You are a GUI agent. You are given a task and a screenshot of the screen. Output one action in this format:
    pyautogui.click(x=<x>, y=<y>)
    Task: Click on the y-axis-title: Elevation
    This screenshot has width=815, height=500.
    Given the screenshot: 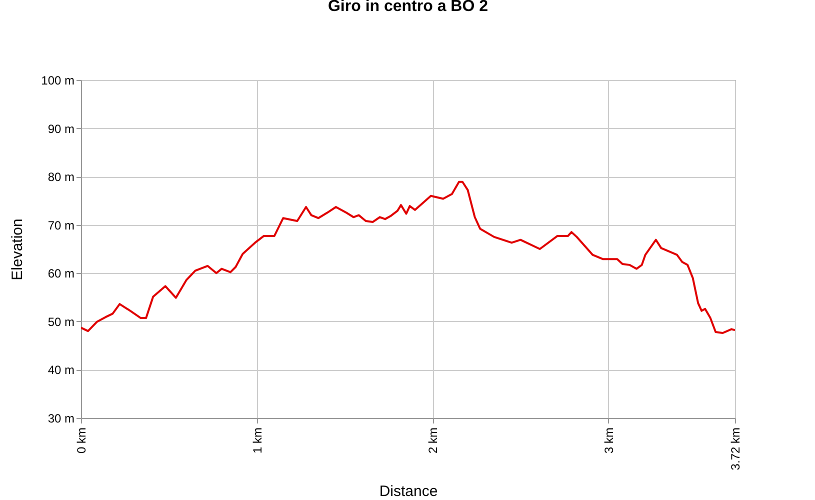 What is the action you would take?
    pyautogui.click(x=17, y=249)
    